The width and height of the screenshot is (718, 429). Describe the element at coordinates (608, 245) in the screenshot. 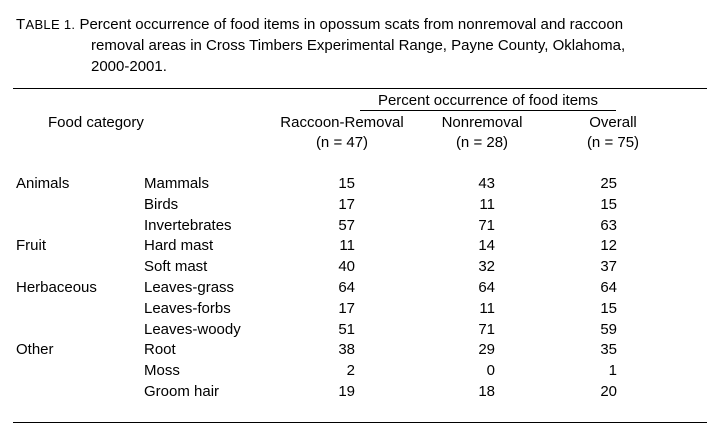

I see `value-overall: 12` at that location.